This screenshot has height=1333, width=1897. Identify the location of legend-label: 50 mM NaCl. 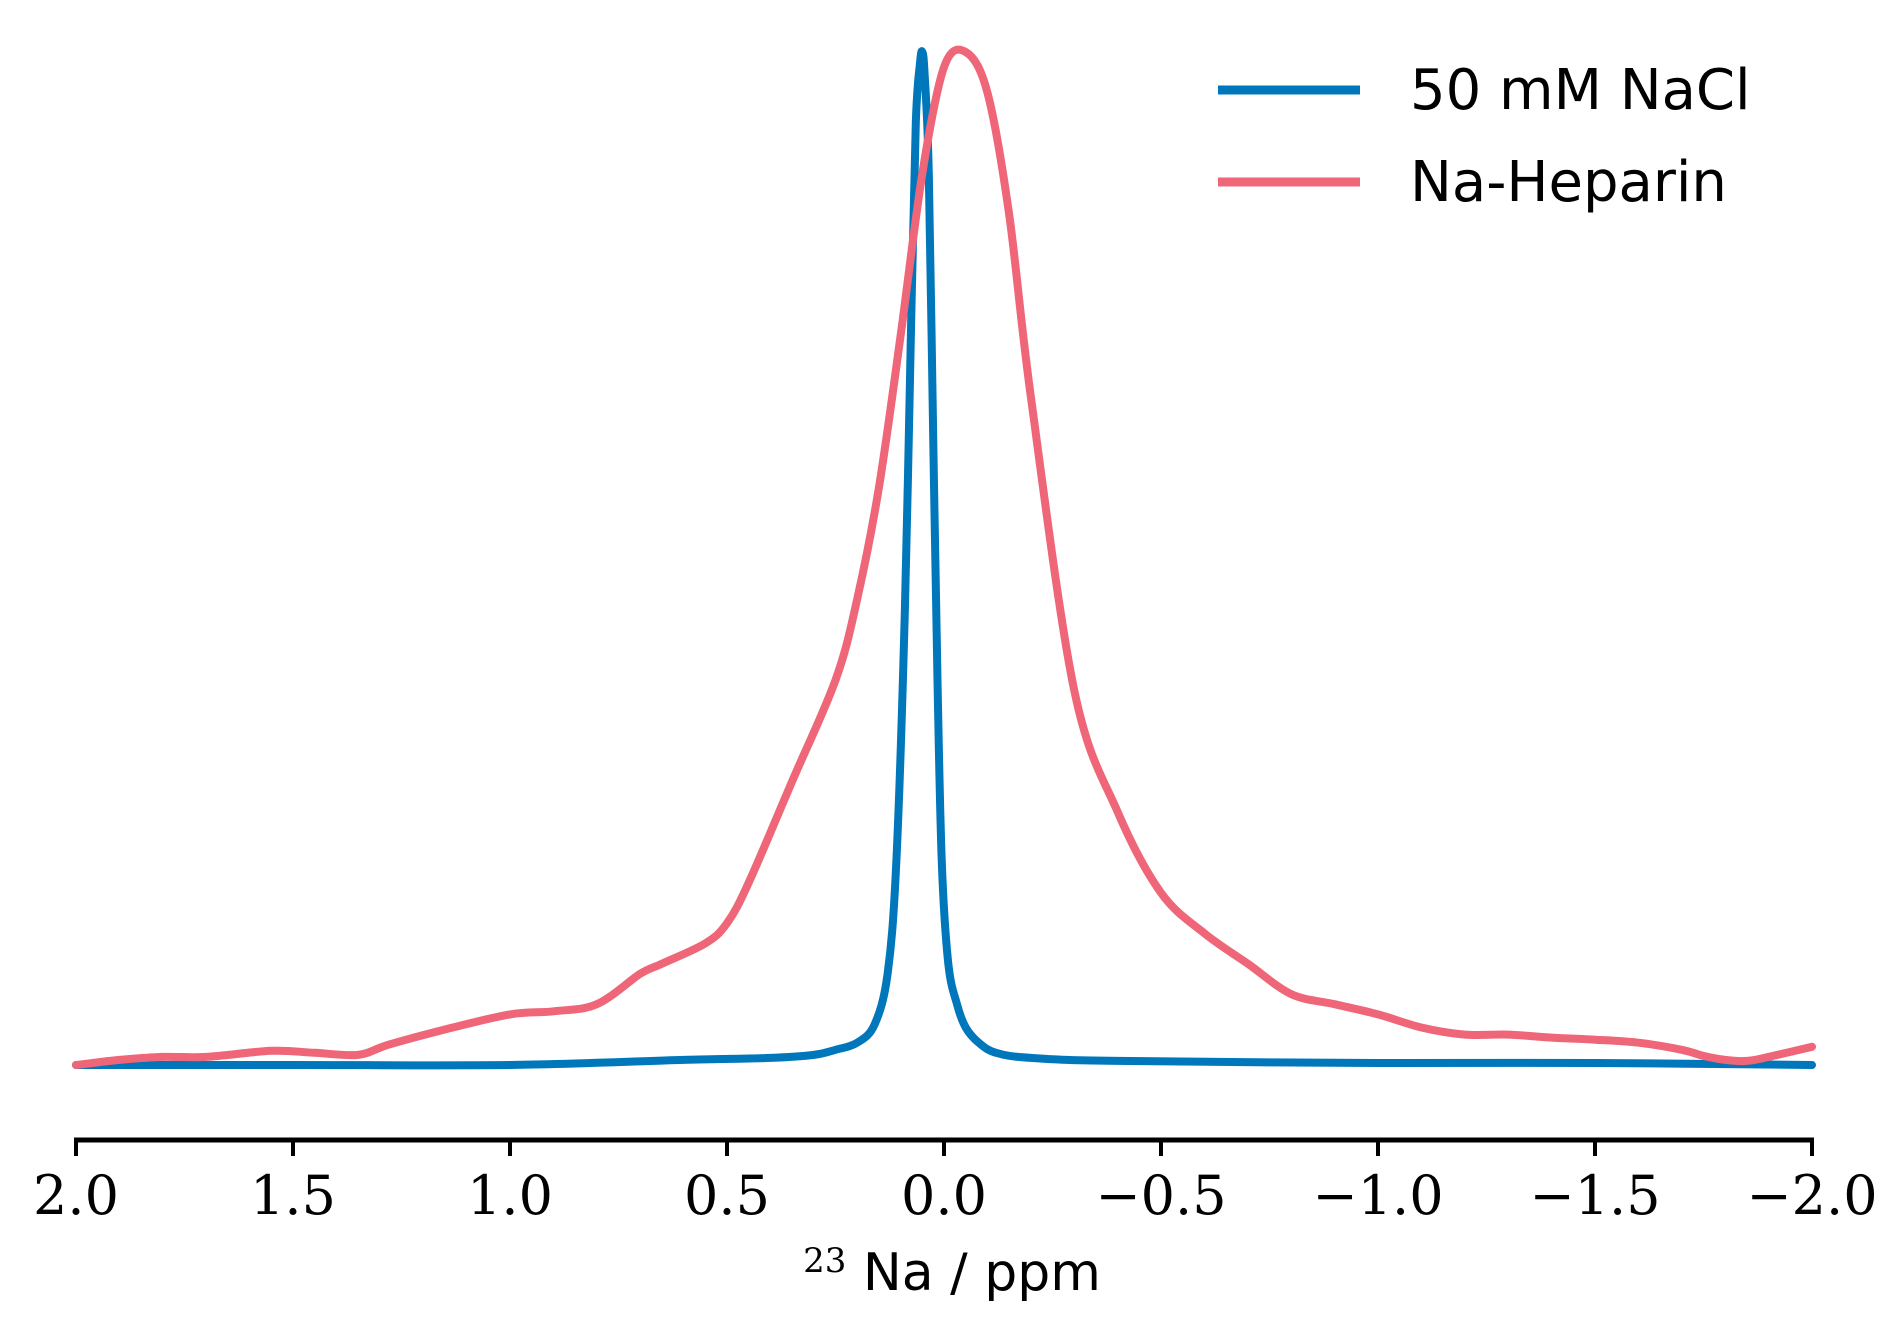
(1580, 90).